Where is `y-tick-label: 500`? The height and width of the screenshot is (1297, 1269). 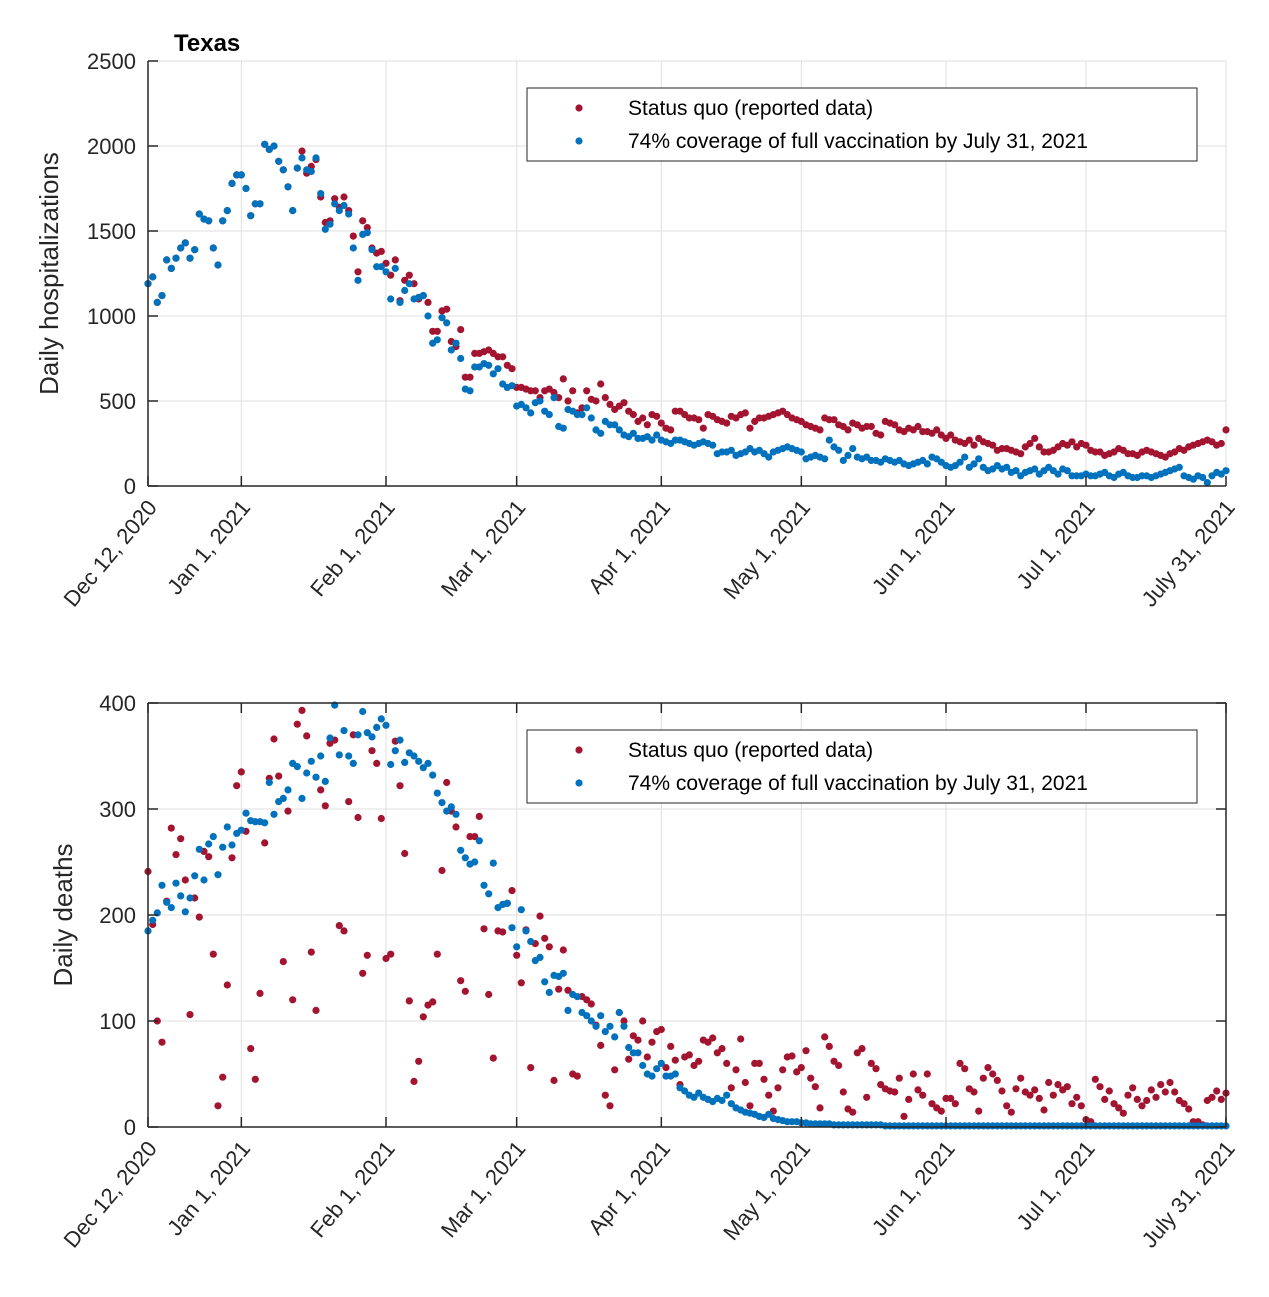 y-tick-label: 500 is located at coordinates (117, 401).